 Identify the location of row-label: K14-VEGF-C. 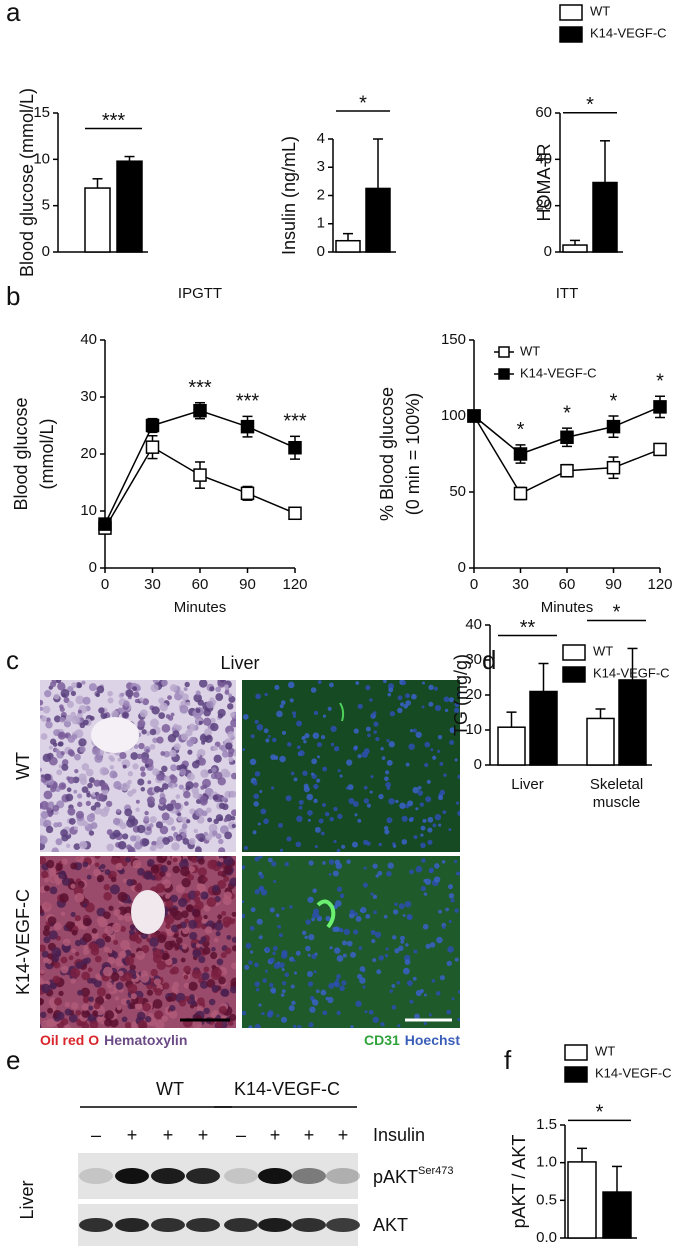
(23, 942).